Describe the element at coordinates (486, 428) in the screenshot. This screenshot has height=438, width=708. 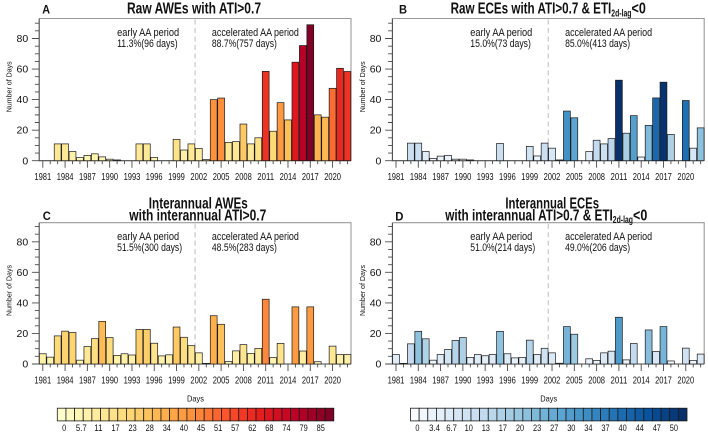
I see `svg-text: 13` at that location.